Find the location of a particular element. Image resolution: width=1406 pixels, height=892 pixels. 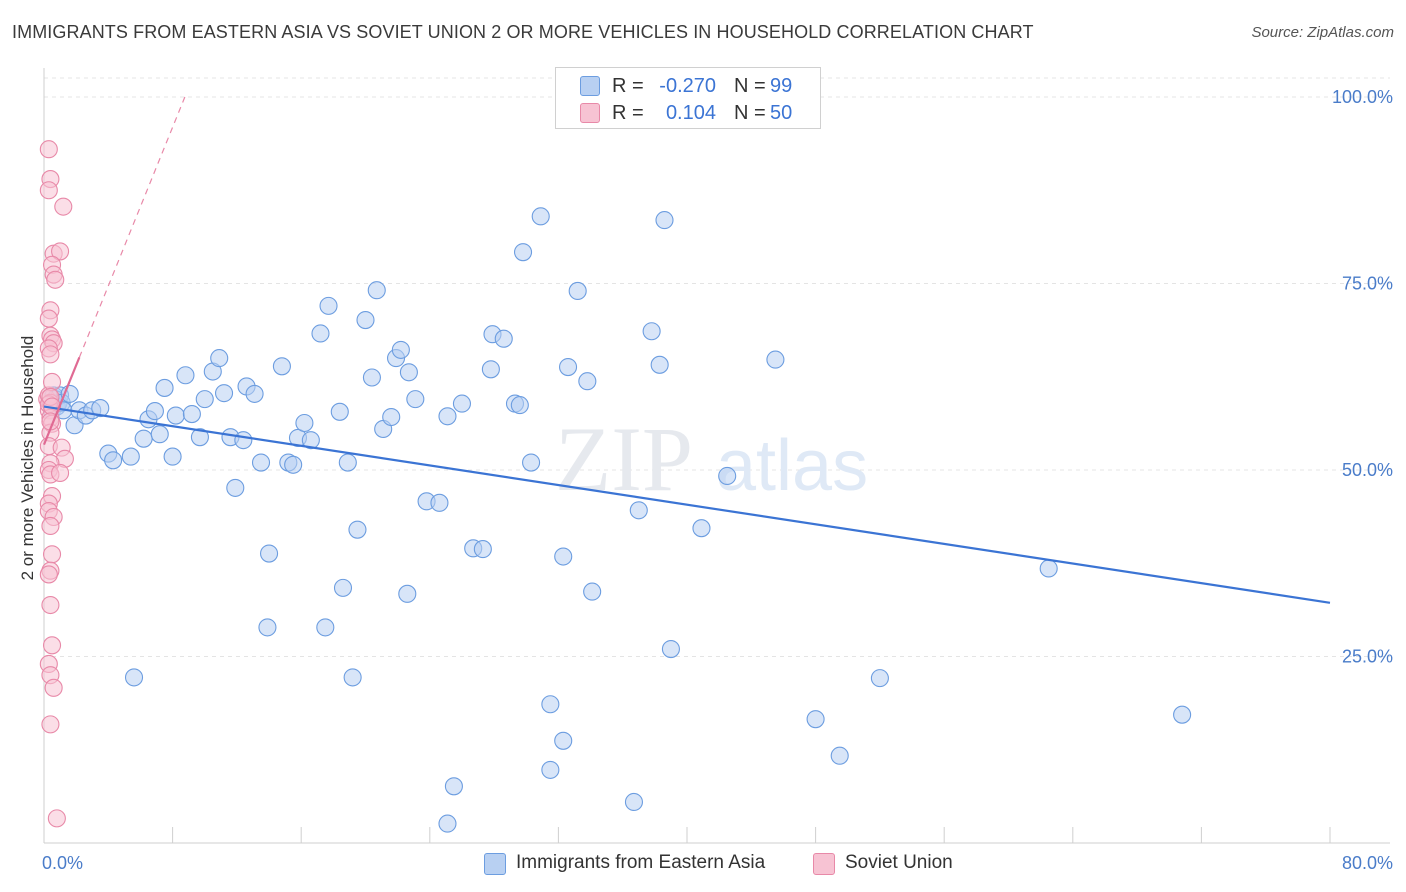

watermark: ZIP atlas is located at coordinates (711, 459).